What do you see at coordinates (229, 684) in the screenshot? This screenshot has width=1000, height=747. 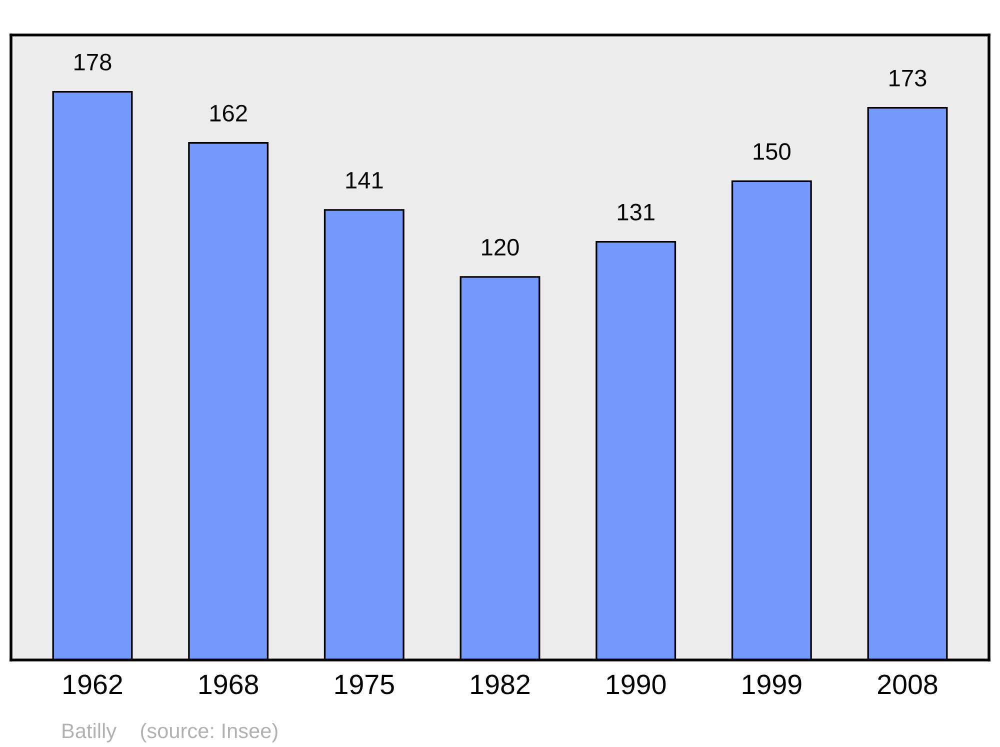 I see `x-tick-label: 1968` at bounding box center [229, 684].